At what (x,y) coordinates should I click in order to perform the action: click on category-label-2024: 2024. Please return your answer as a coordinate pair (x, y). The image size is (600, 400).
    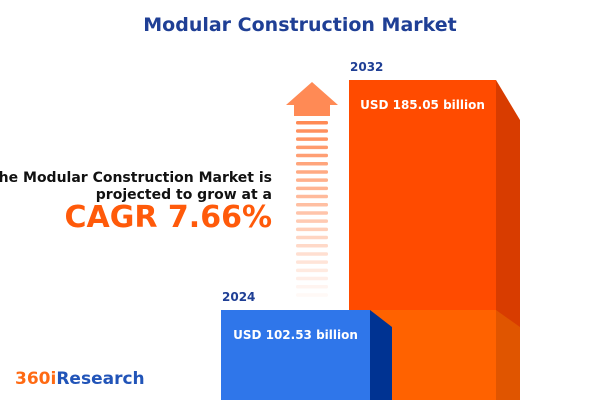
    Looking at the image, I should click on (239, 297).